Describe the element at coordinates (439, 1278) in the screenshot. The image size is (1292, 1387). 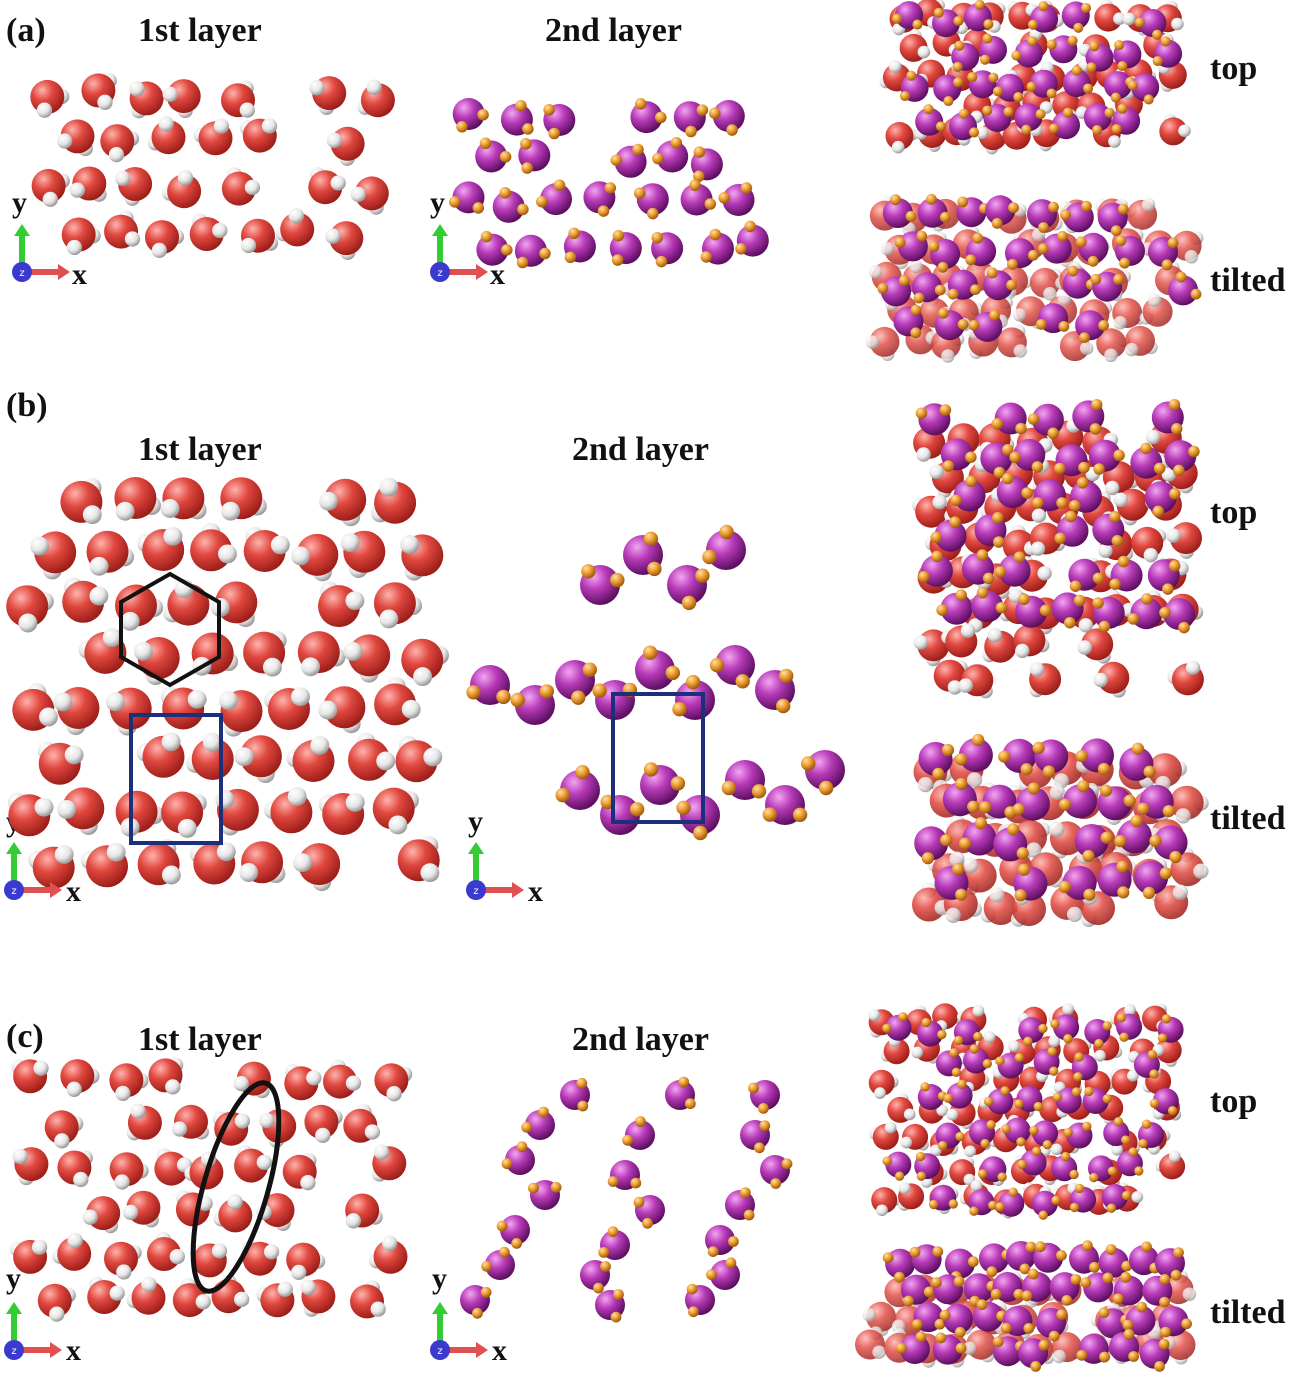
I see `axis-y-label: y` at that location.